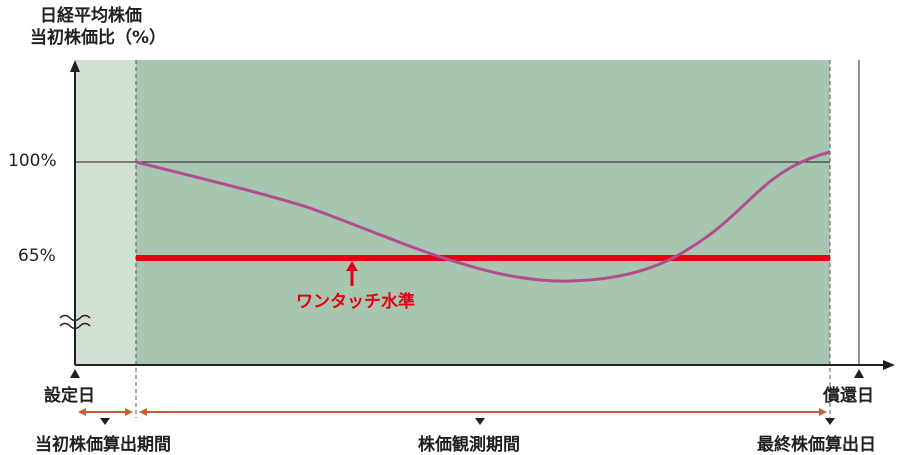  I want to click on start-date-label: 設定日, so click(69, 396).